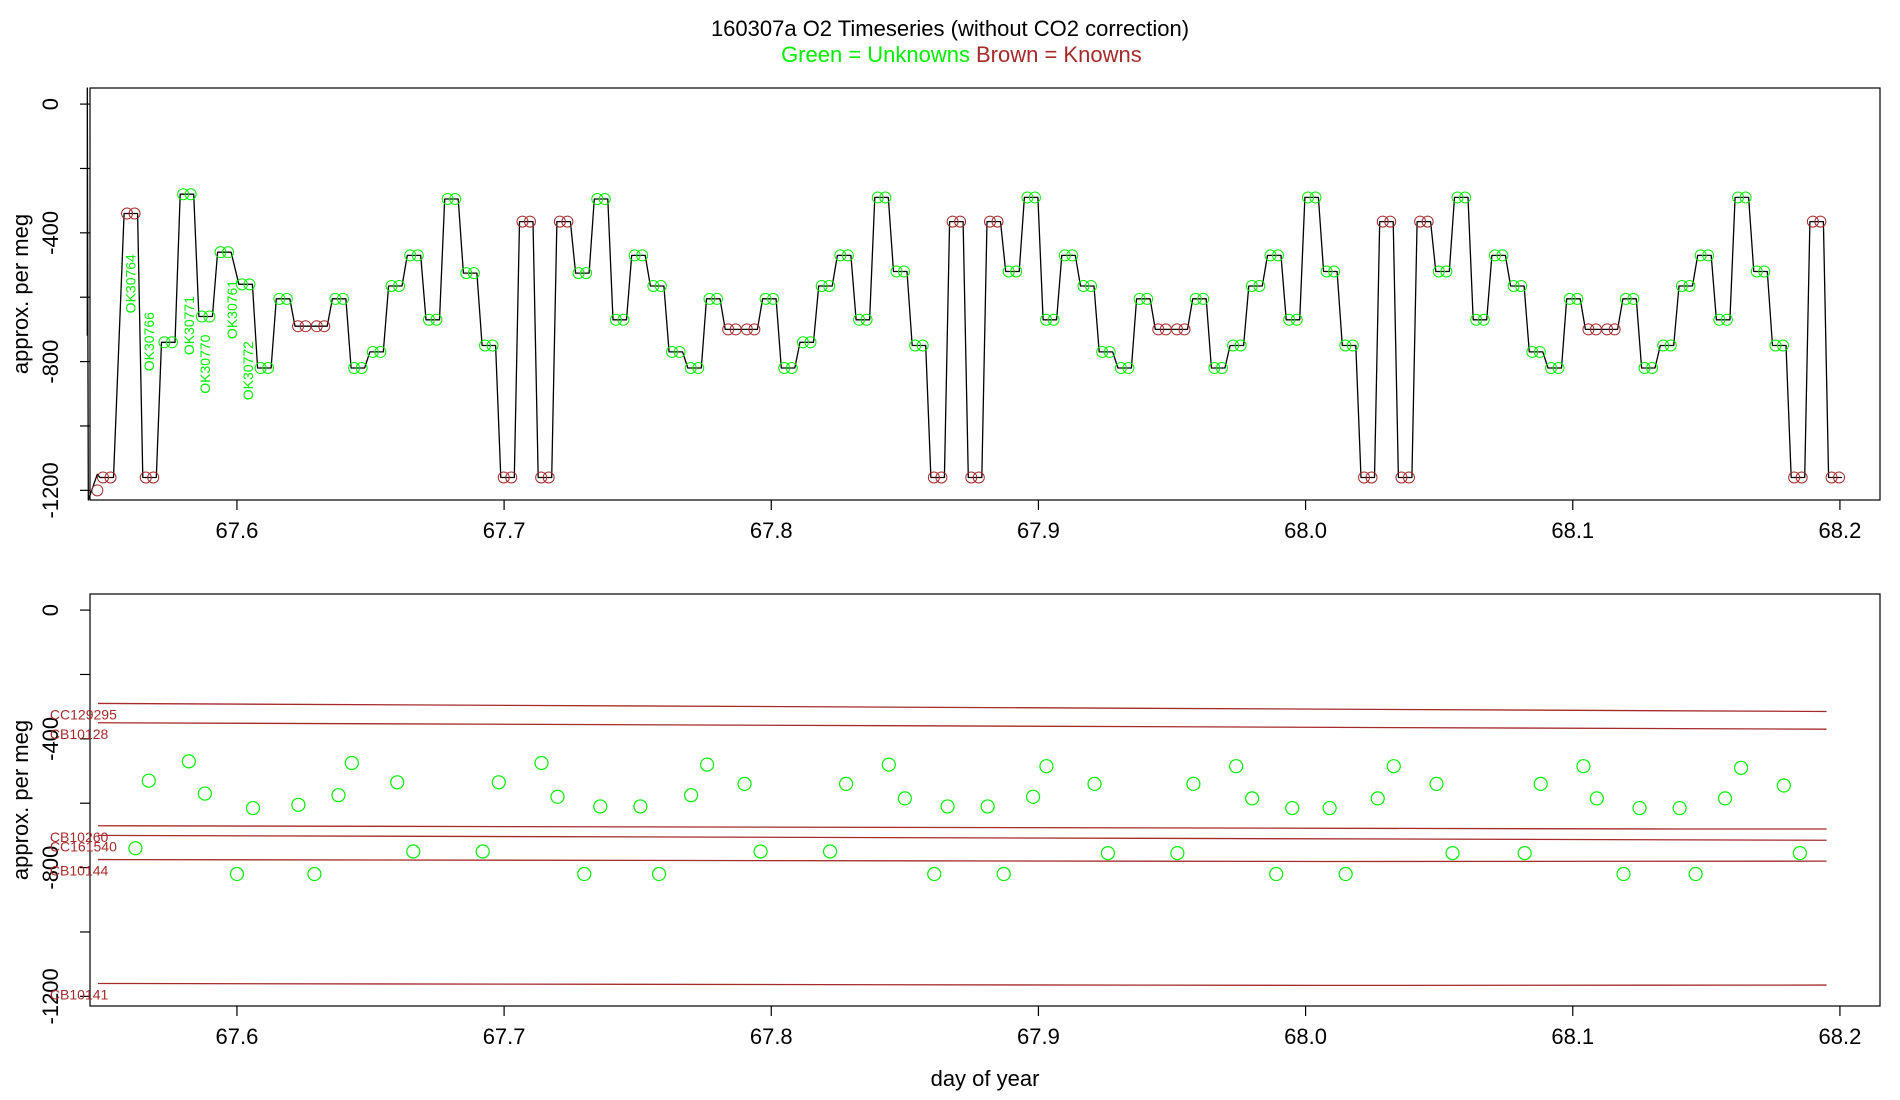 This screenshot has width=1900, height=1100. Describe the element at coordinates (962, 726) in the screenshot. I see `known-line` at that location.